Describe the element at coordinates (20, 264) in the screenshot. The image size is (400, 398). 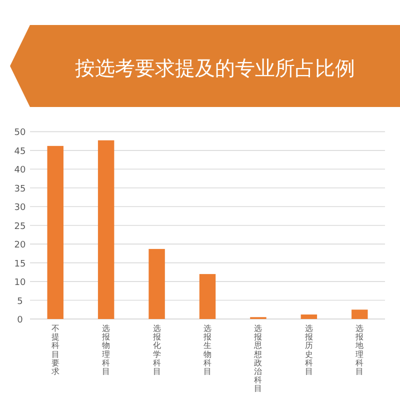
I see `y-tick-label: 15` at that location.